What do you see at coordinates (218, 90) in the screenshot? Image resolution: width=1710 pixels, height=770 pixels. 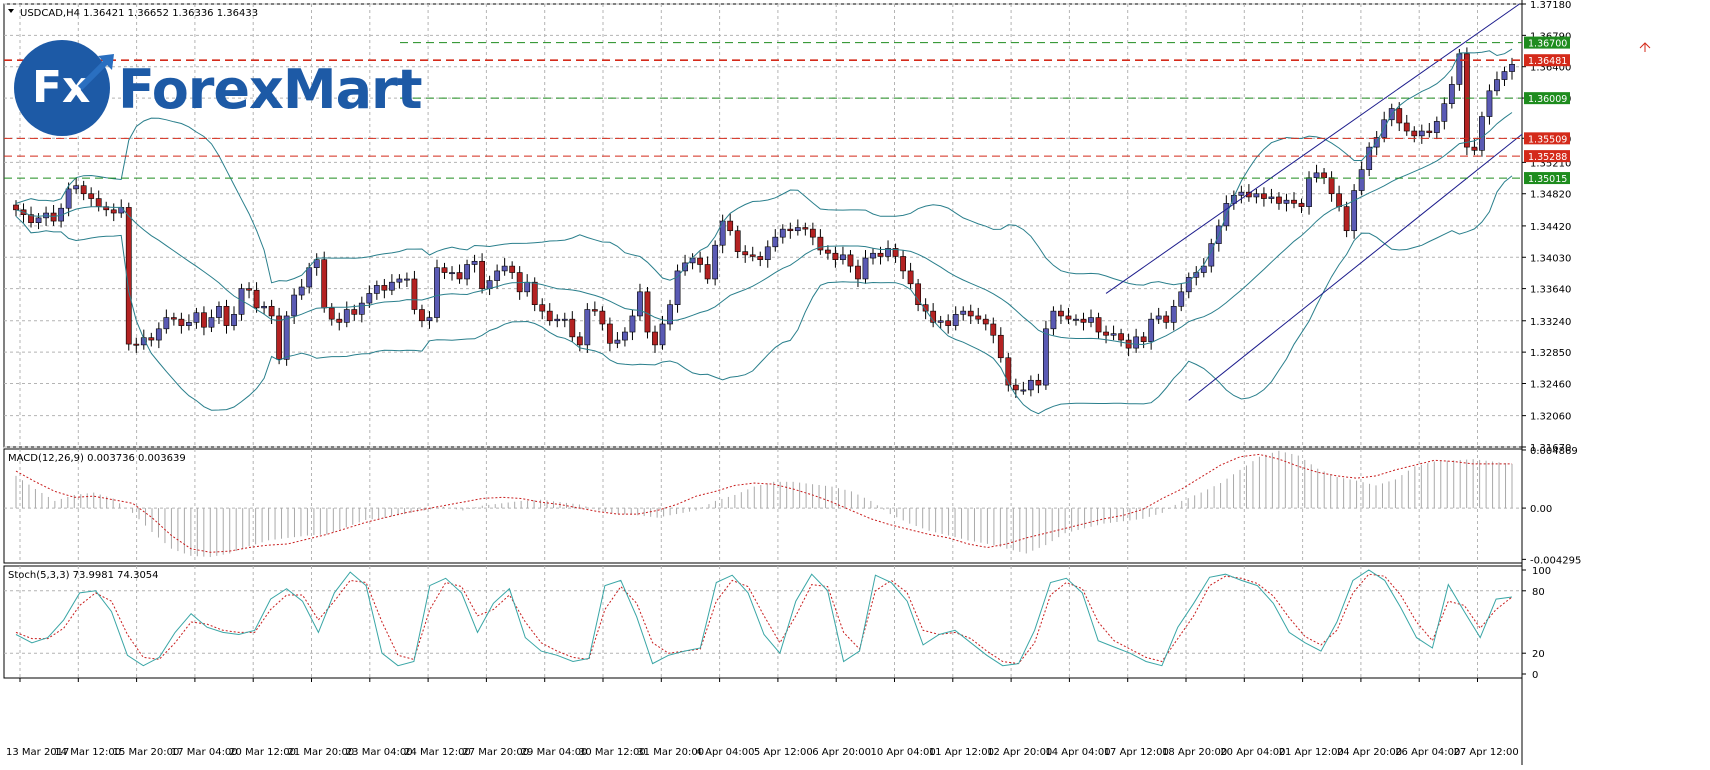 I see `forexmart-logo: Fx ForexMart` at bounding box center [218, 90].